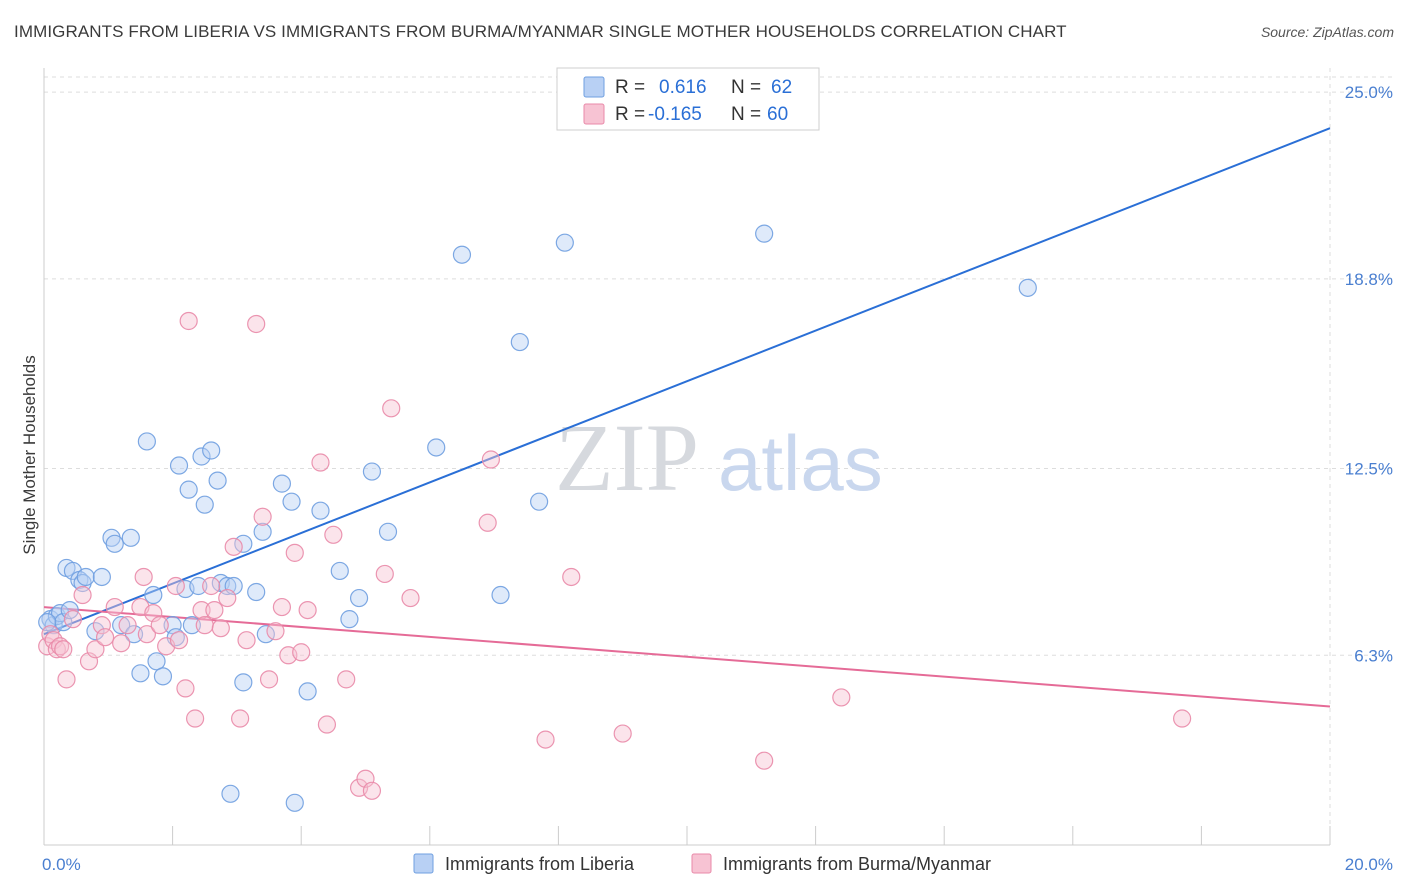 This screenshot has height=892, width=1406. Describe the element at coordinates (1369, 864) in the screenshot. I see `x-tick-label-1: 20.0%` at that location.